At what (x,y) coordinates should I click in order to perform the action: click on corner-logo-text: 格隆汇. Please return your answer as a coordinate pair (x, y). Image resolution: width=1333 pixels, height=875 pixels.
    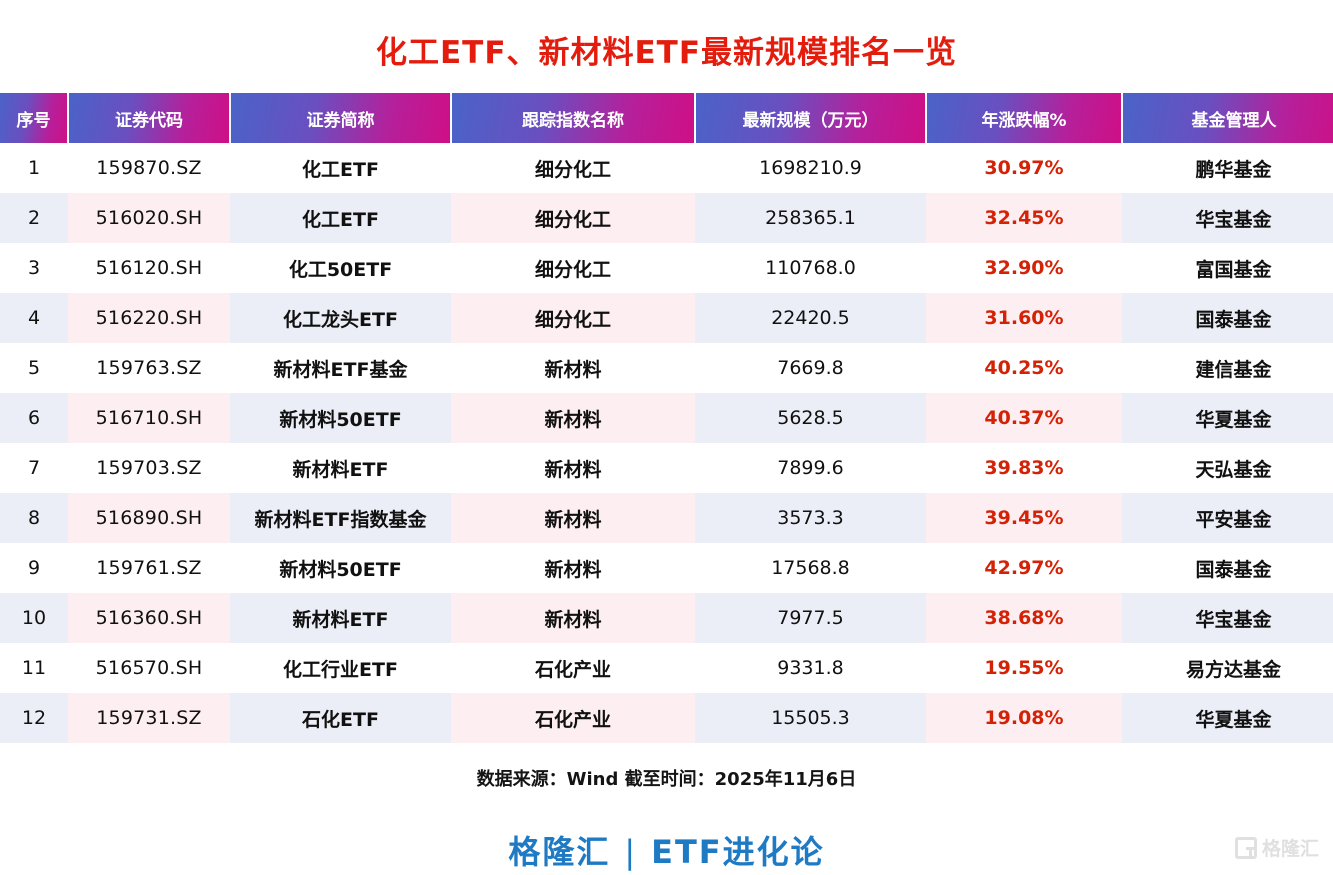
    Looking at the image, I should click on (1290, 849).